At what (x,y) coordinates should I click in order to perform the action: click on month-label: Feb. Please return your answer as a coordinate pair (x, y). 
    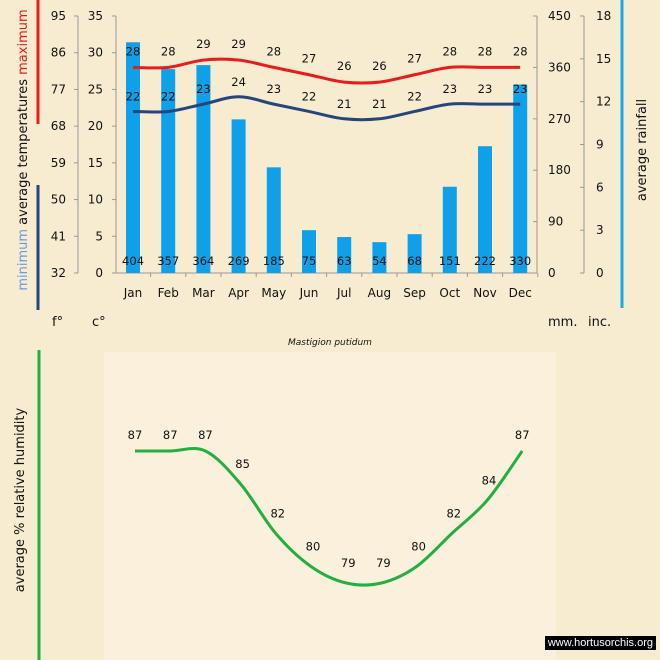
    Looking at the image, I should click on (168, 293).